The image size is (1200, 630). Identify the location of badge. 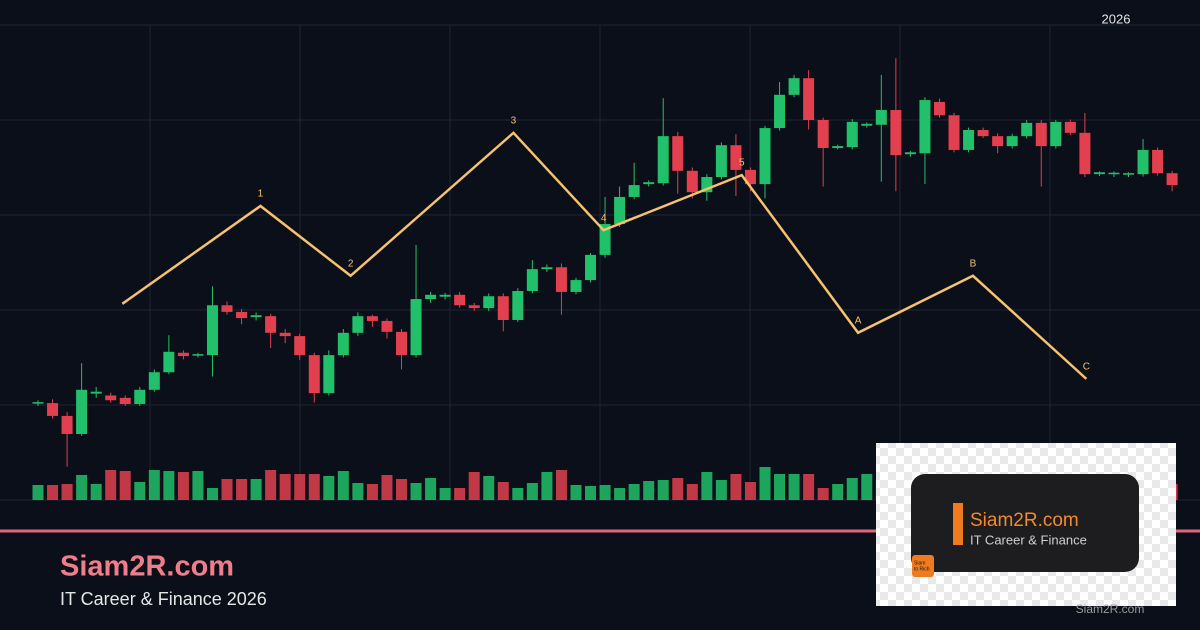
(923, 566).